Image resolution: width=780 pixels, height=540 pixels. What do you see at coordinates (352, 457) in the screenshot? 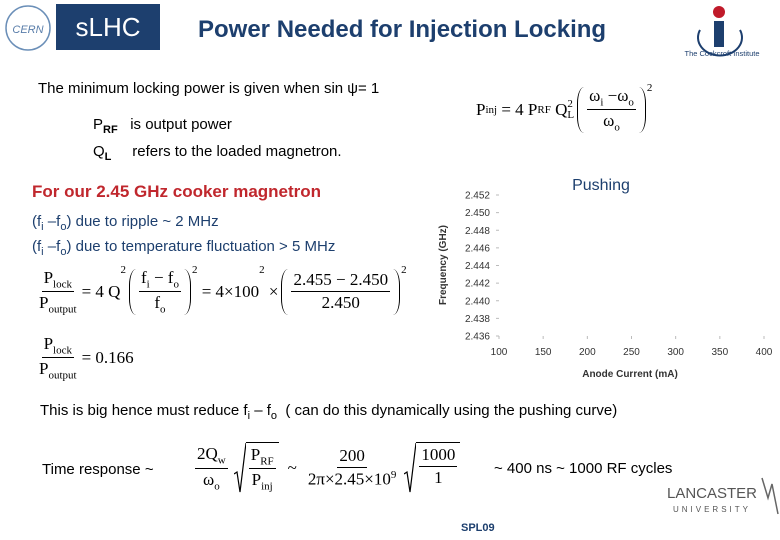
I see `t: 200` at bounding box center [352, 457].